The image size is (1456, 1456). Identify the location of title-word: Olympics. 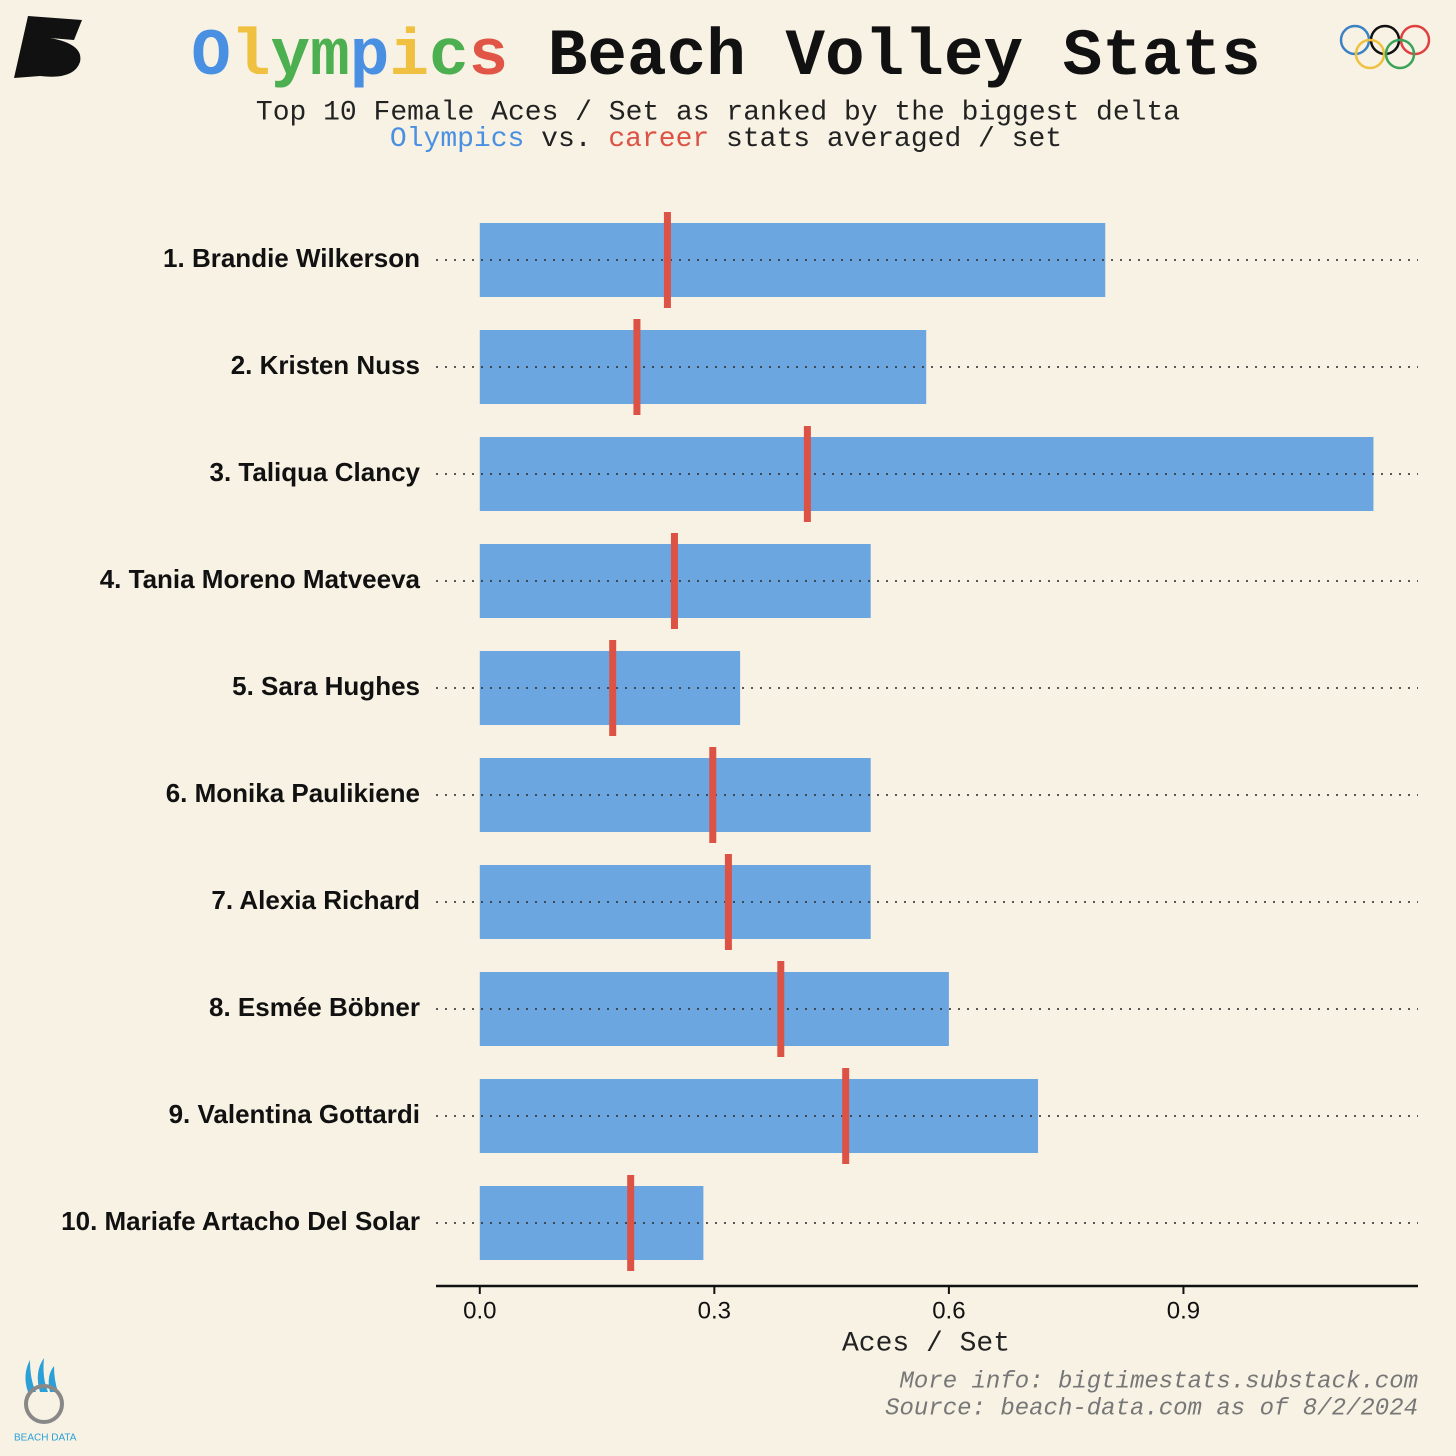
(349, 56).